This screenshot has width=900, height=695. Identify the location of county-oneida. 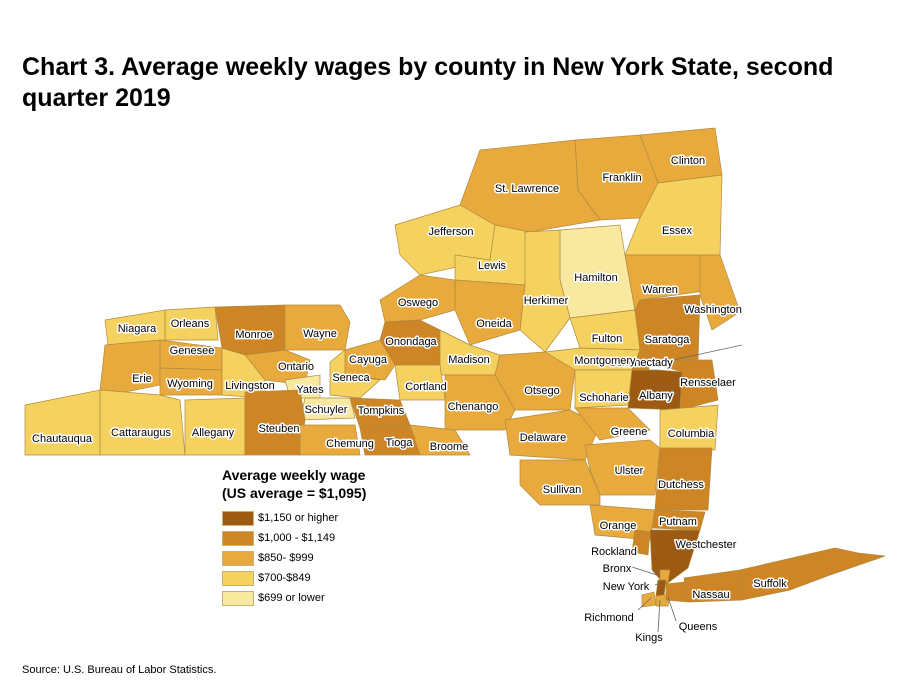
(490, 312).